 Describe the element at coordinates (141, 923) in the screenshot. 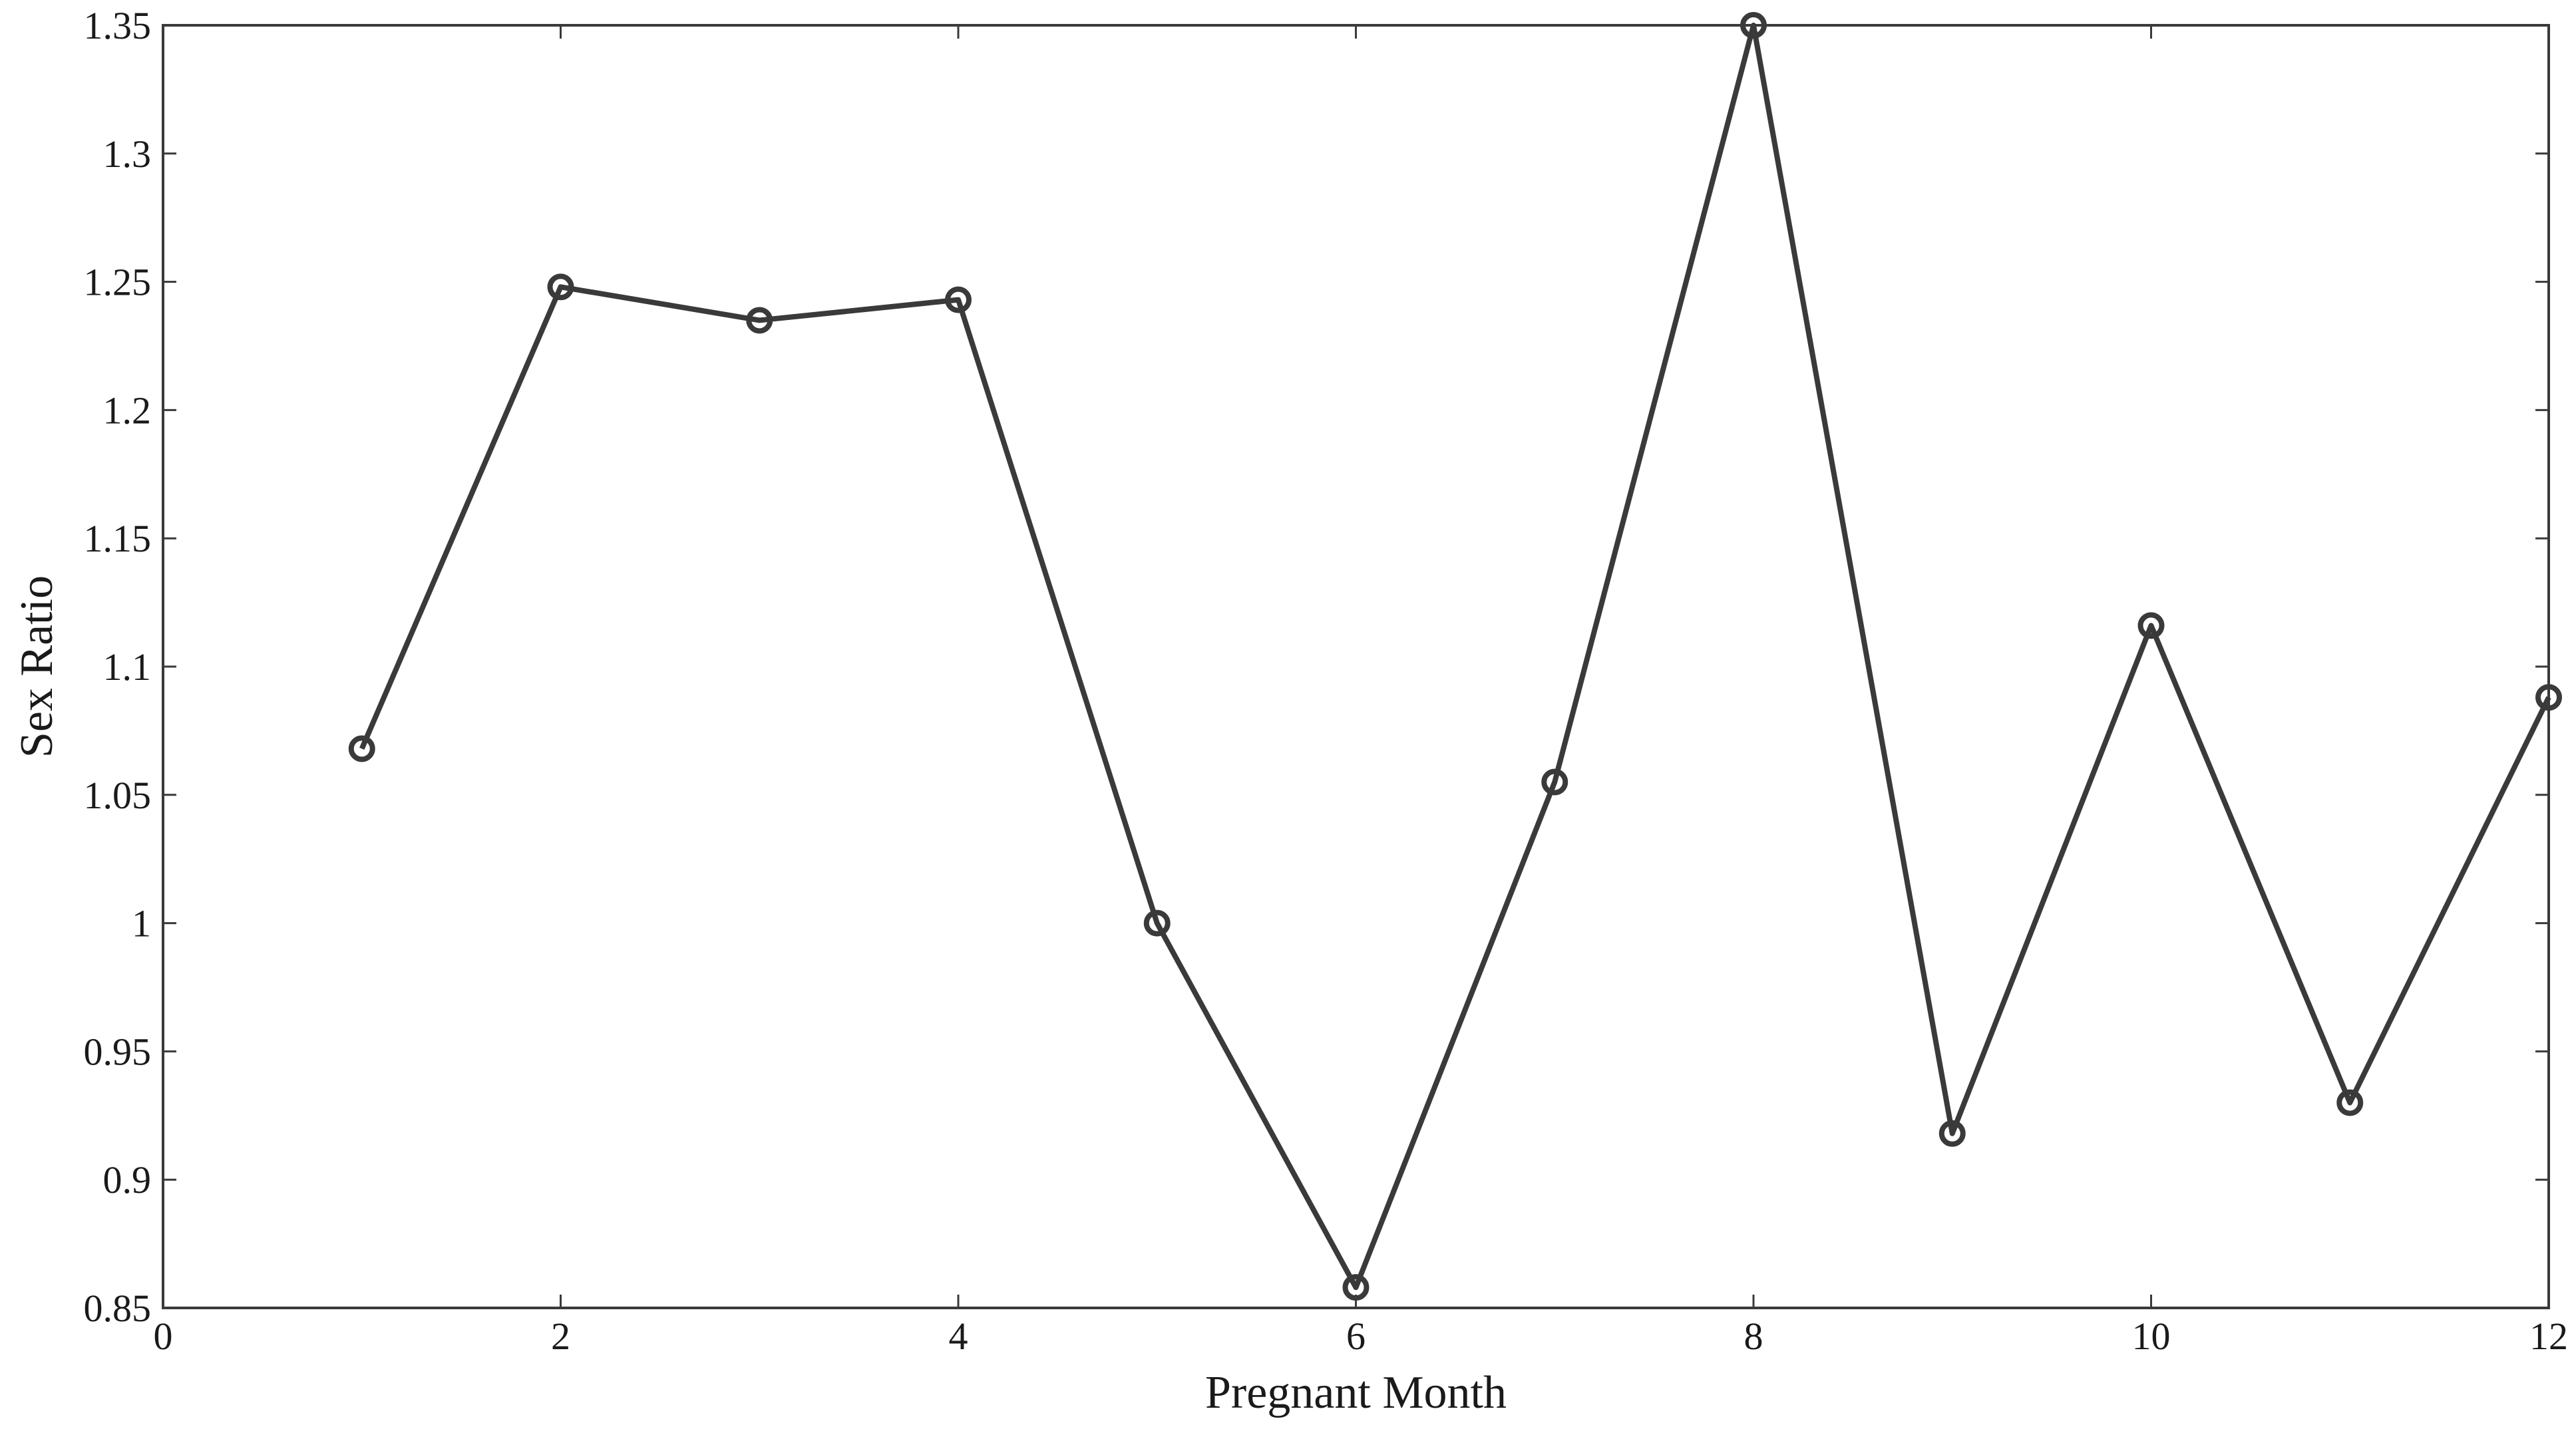

I see `y-tick-label: 1` at that location.